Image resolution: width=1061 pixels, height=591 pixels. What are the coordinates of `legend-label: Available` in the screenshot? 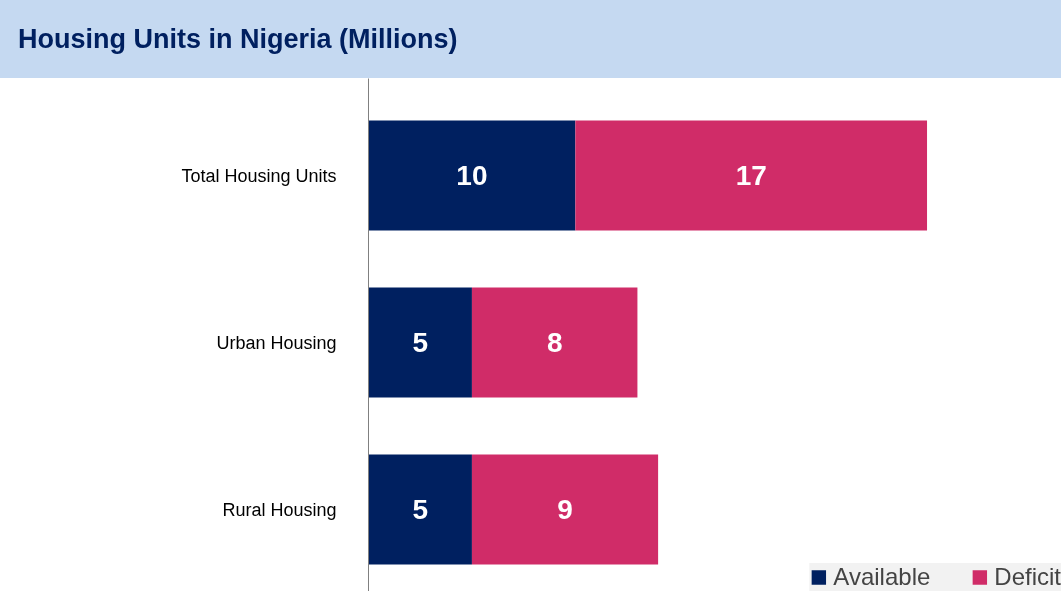 It's located at (882, 577).